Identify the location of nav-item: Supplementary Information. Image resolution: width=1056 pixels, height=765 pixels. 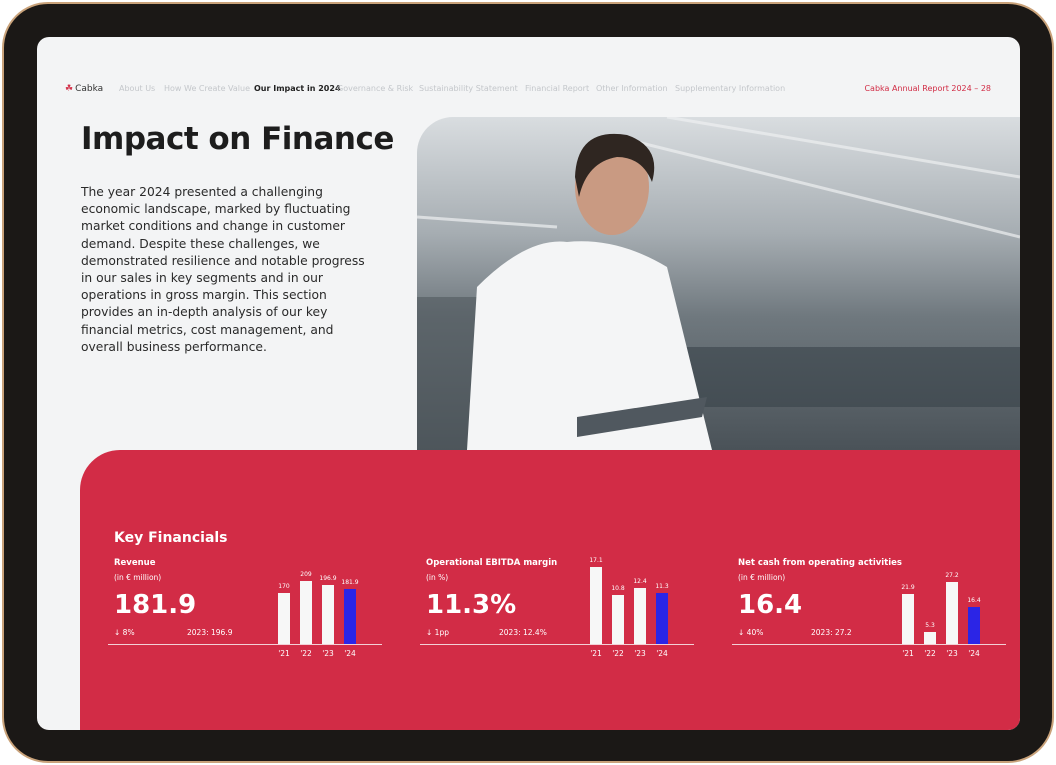
(730, 88).